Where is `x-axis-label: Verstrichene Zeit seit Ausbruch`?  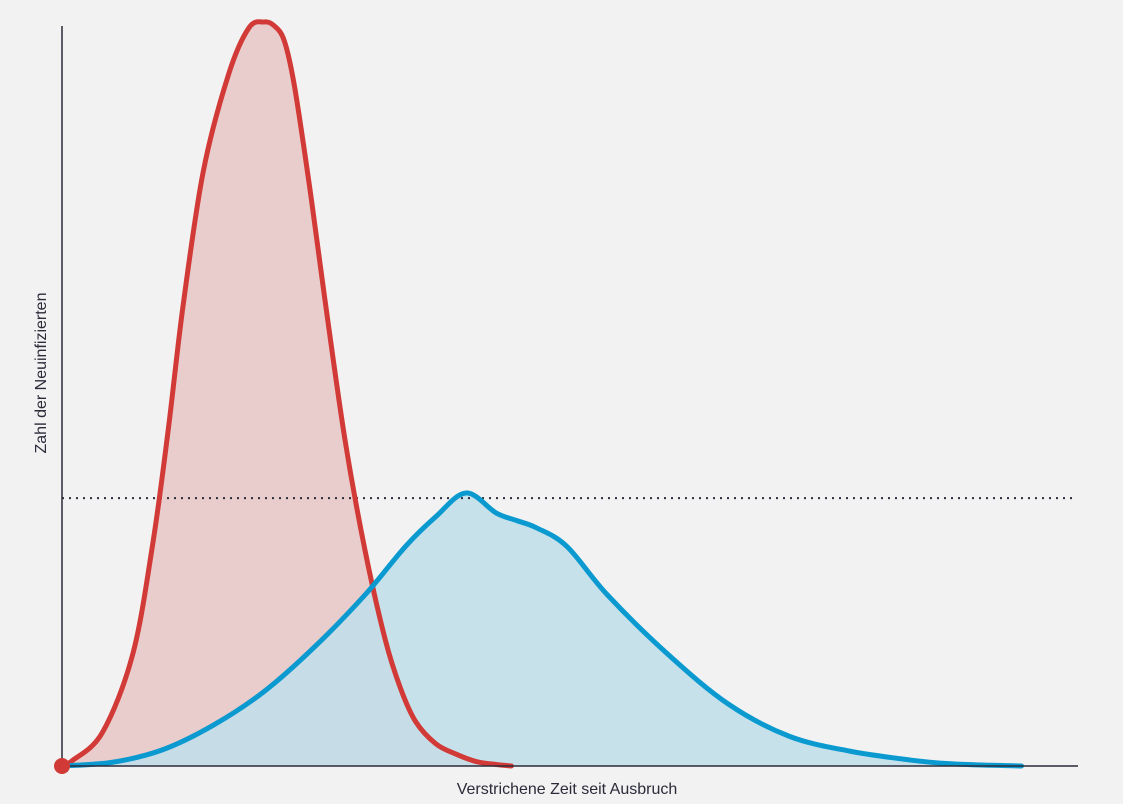
x-axis-label: Verstrichene Zeit seit Ausbruch is located at coordinates (567, 789).